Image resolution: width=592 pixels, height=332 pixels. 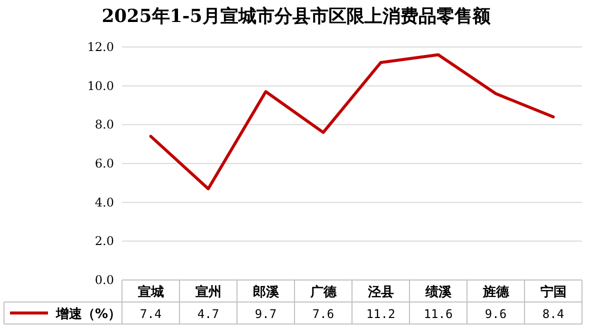 What do you see at coordinates (208, 314) in the screenshot?
I see `data-label: 4.7` at bounding box center [208, 314].